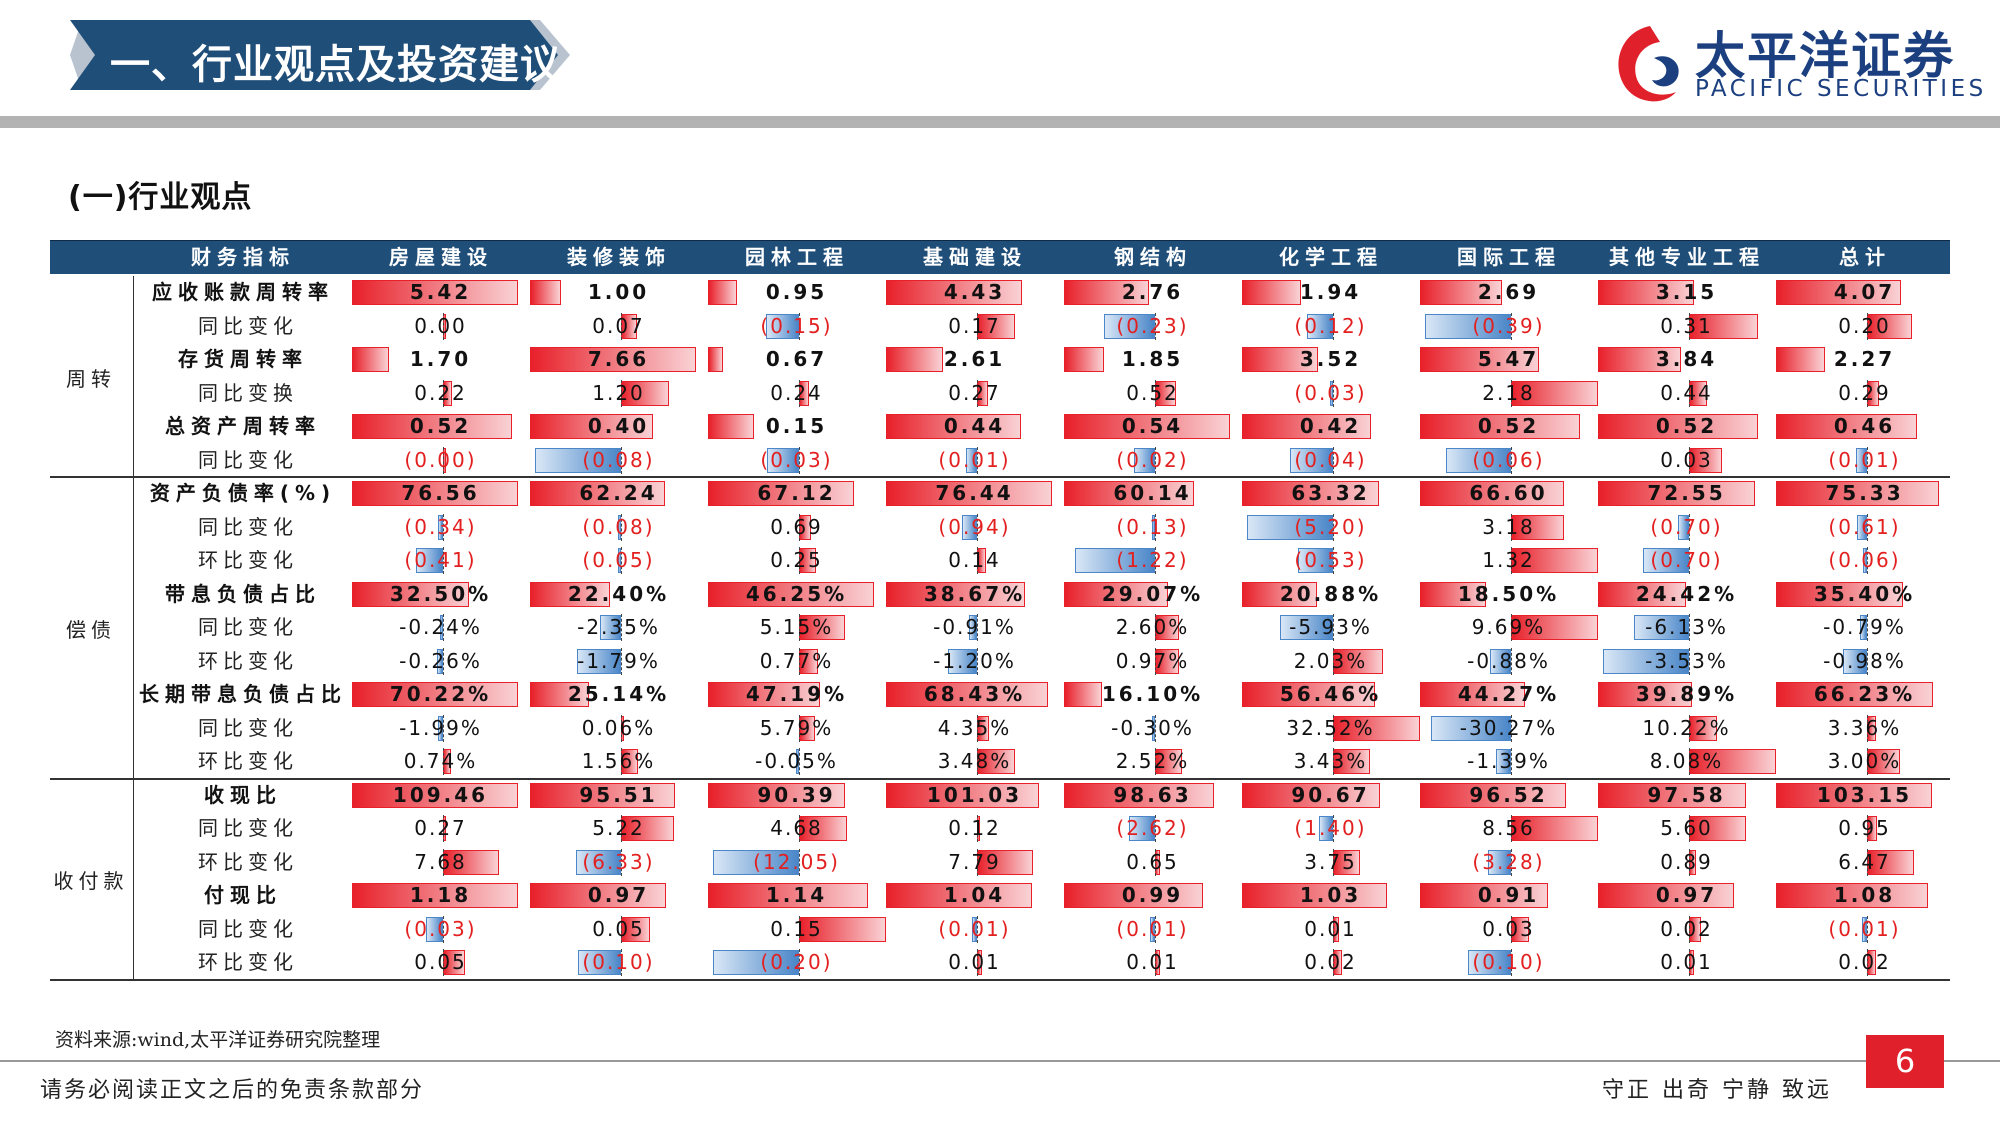 Image resolution: width=2000 pixels, height=1125 pixels. What do you see at coordinates (1686, 861) in the screenshot?
I see `cell-value: 0.89` at bounding box center [1686, 861].